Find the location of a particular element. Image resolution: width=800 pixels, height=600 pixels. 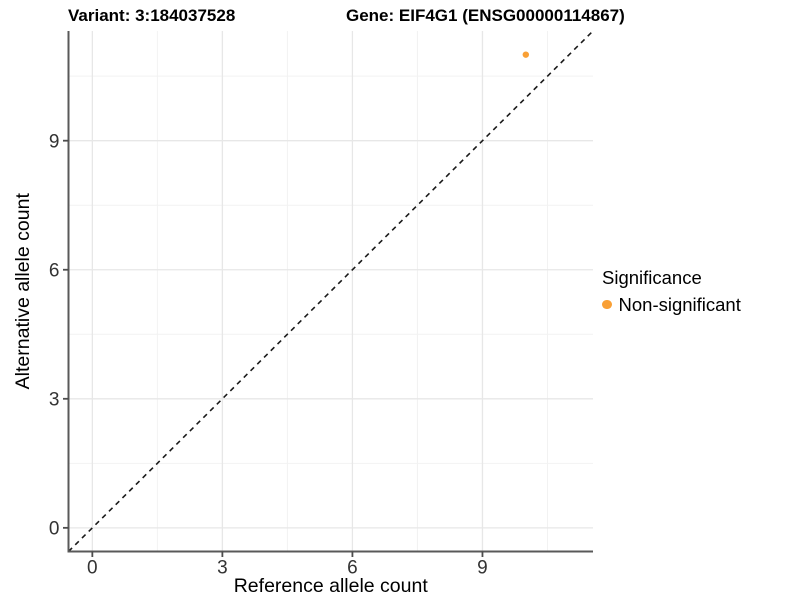

y-axis-title: Alternative allele count is located at coordinates (23, 291).